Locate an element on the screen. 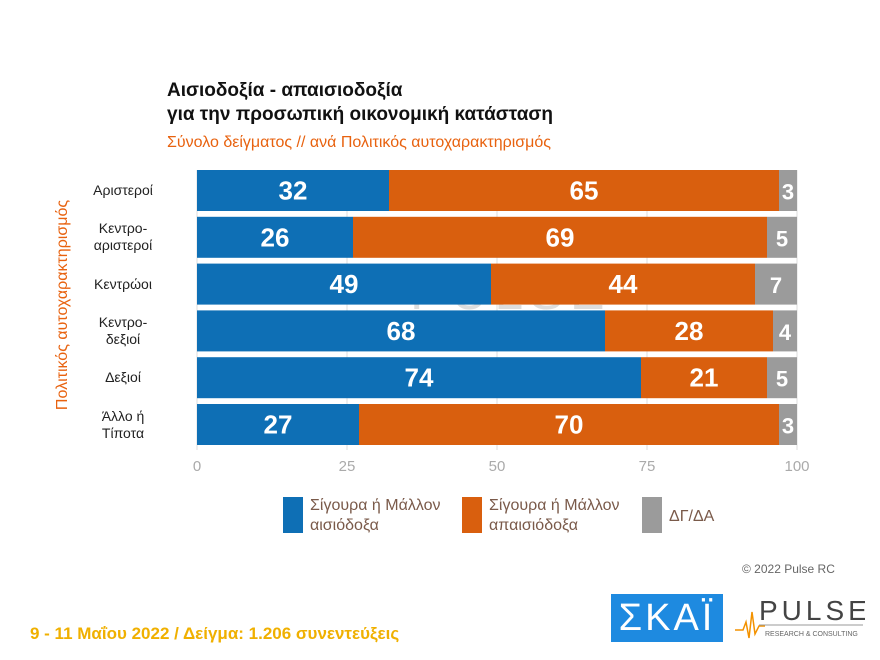 Image resolution: width=880 pixels, height=660 pixels. pulse-logo: PULSE RESEARCH & CONSULTING is located at coordinates (800, 617).